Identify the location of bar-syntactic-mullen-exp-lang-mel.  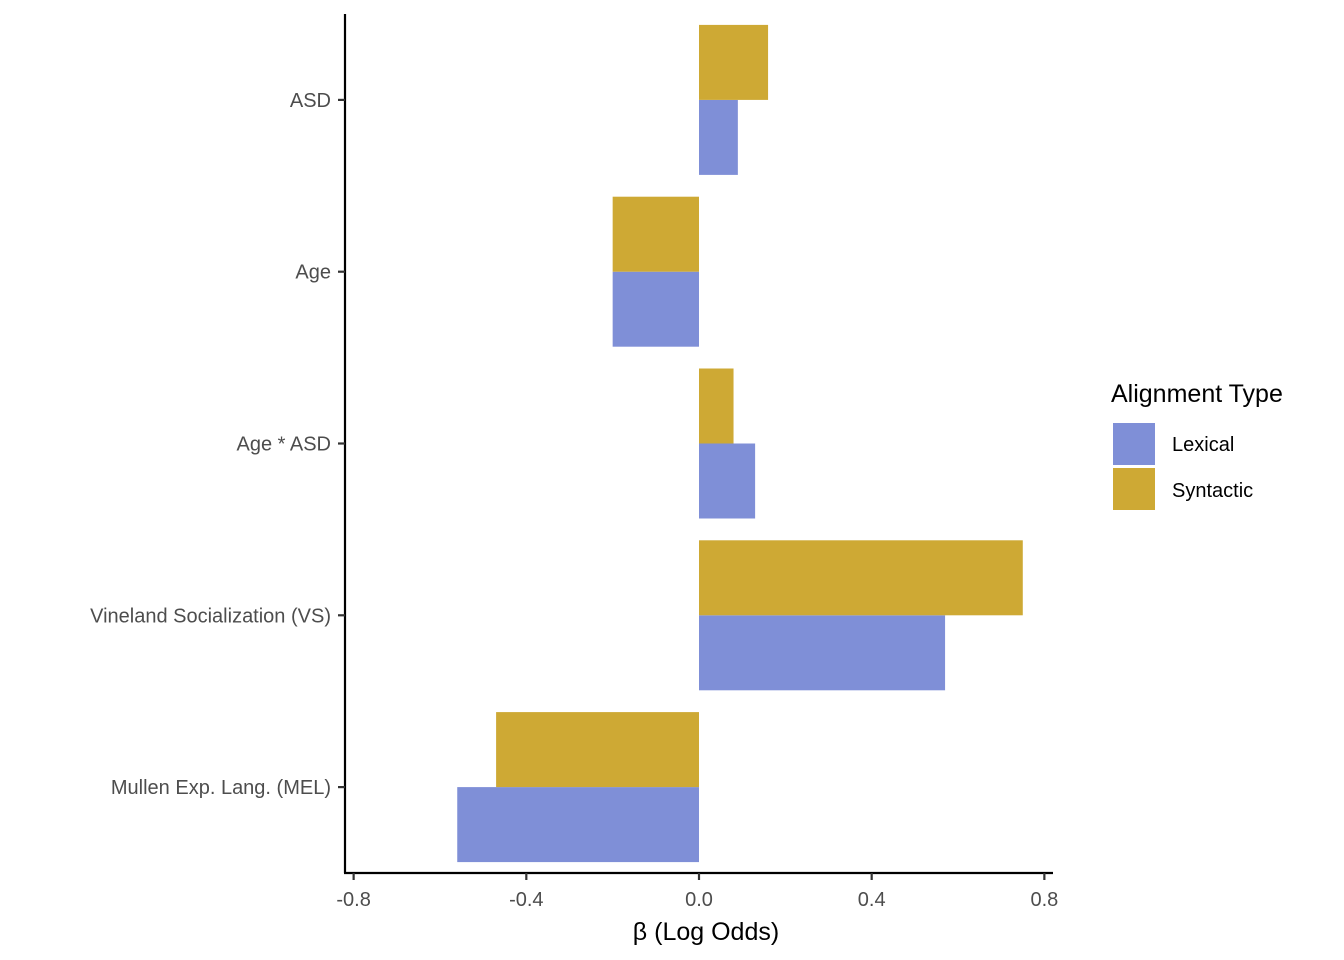
(597, 750).